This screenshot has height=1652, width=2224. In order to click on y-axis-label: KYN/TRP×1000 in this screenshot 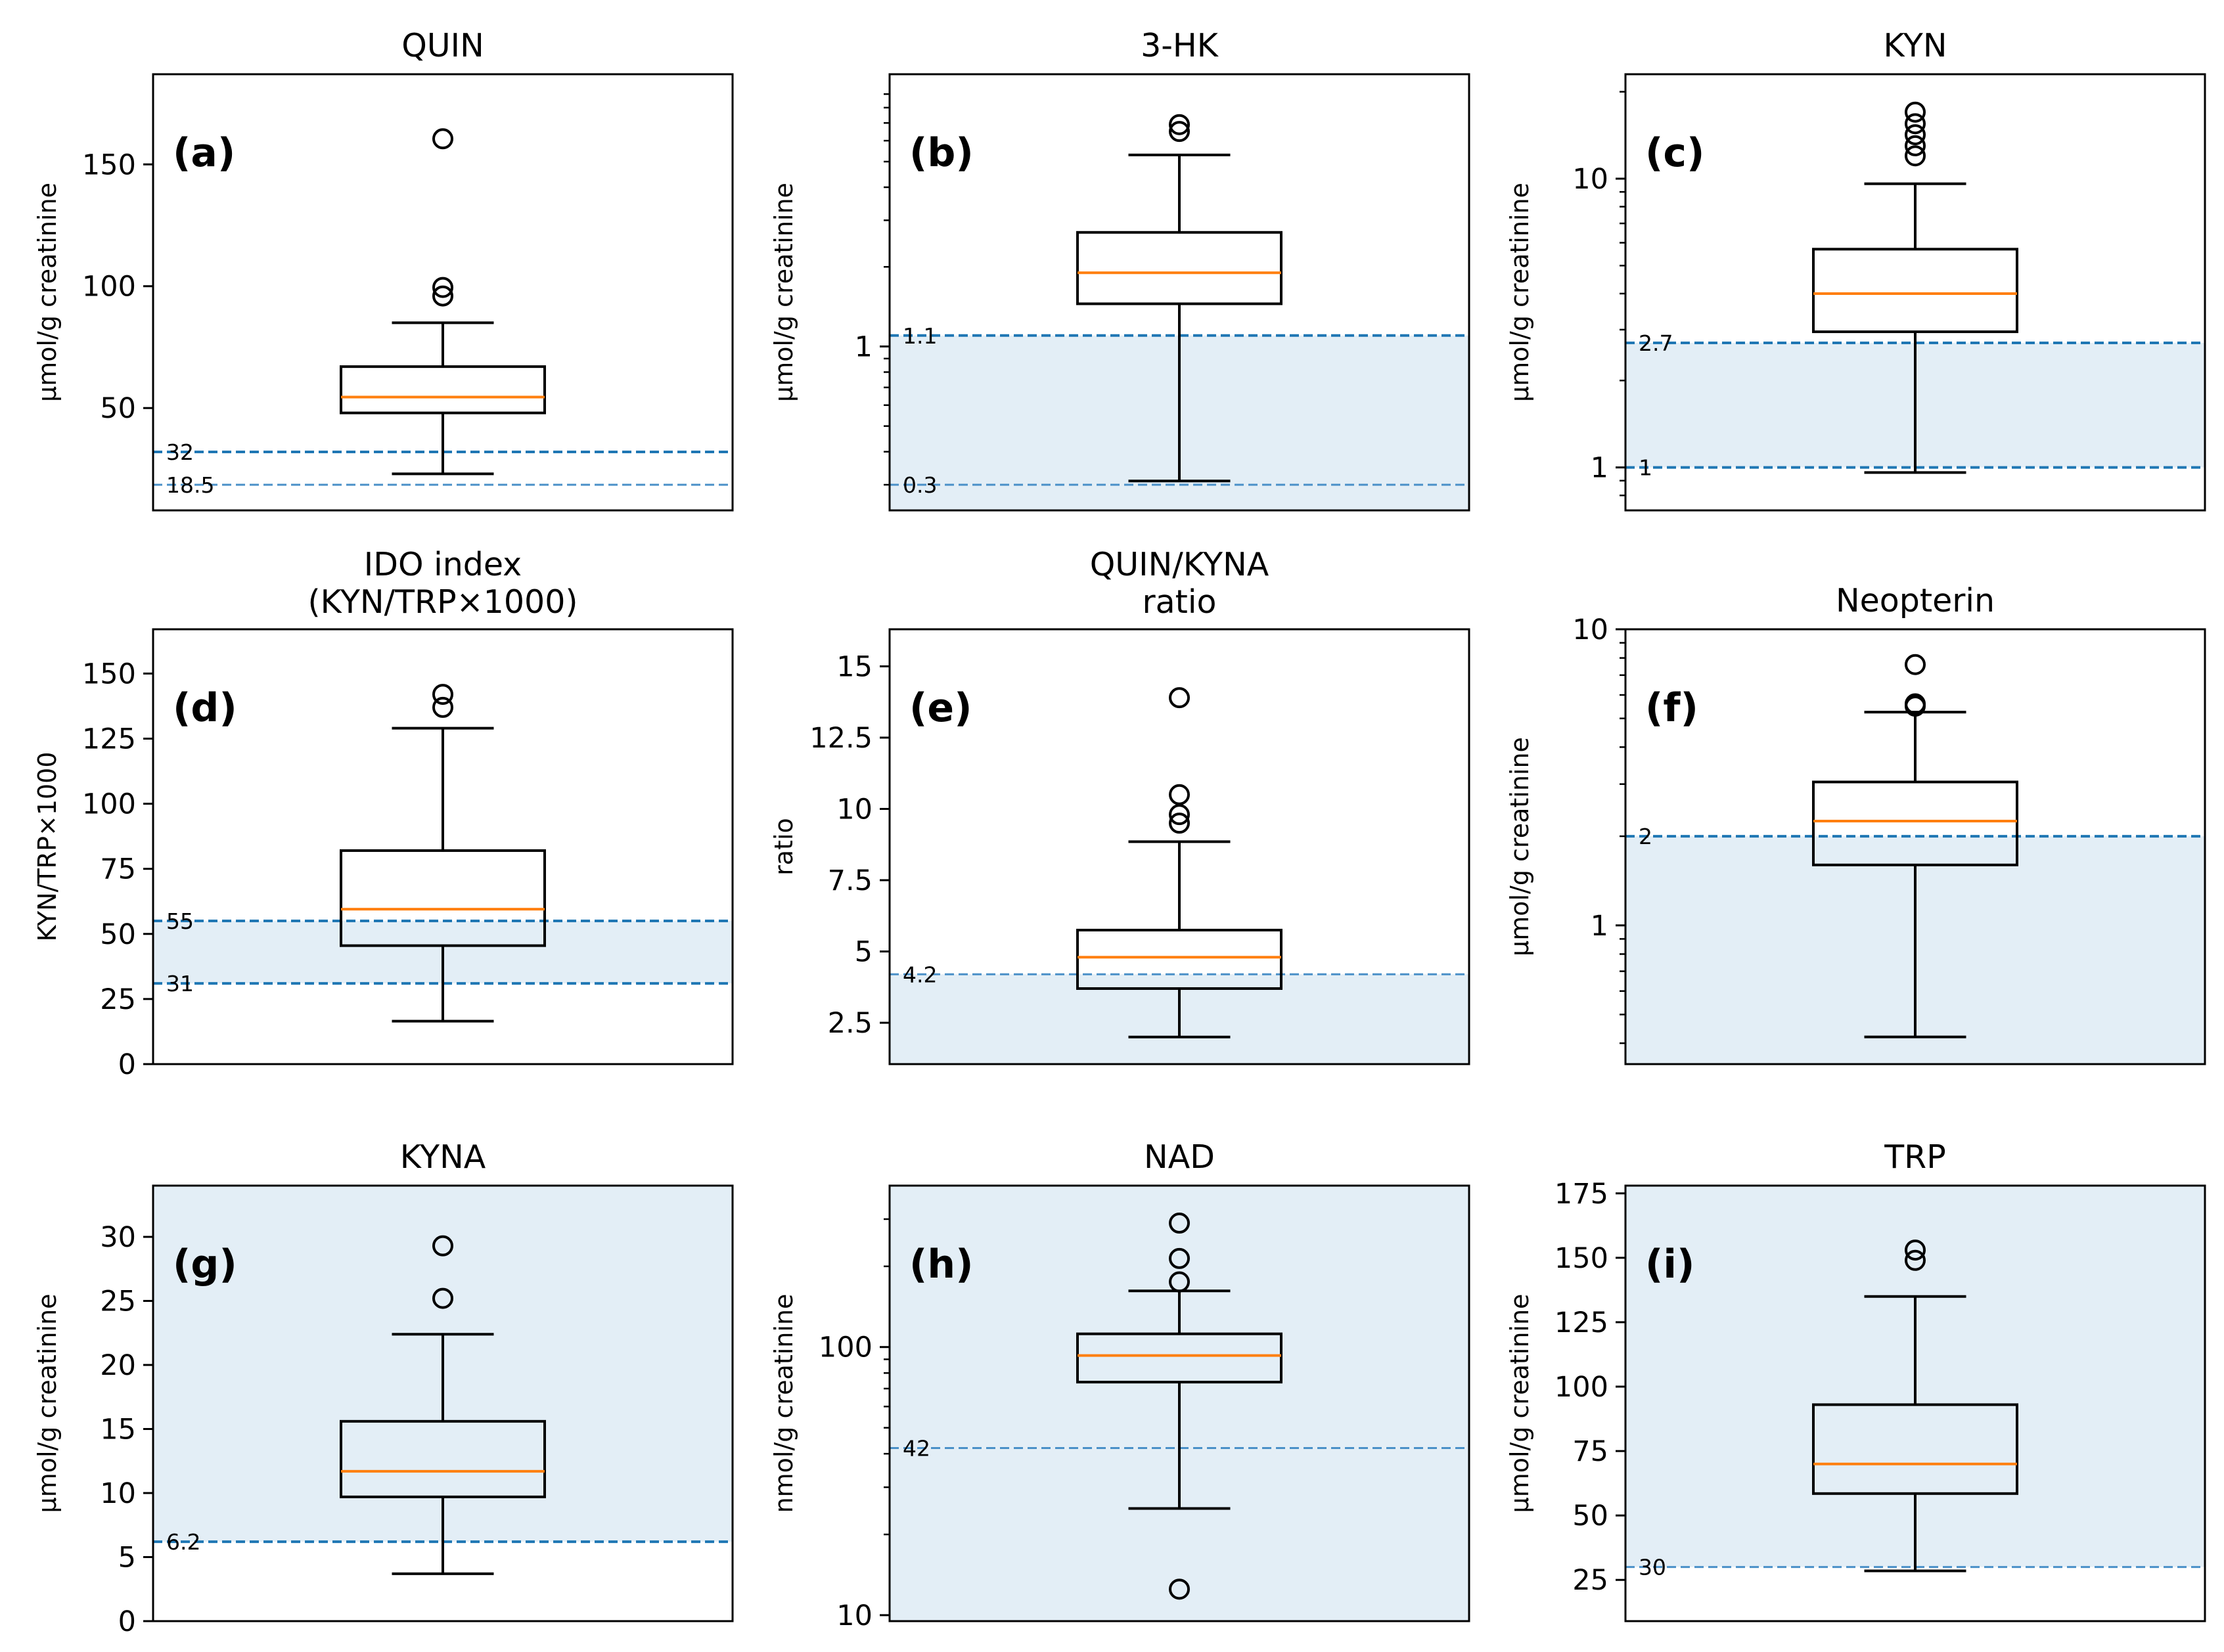, I will do `click(47, 846)`.